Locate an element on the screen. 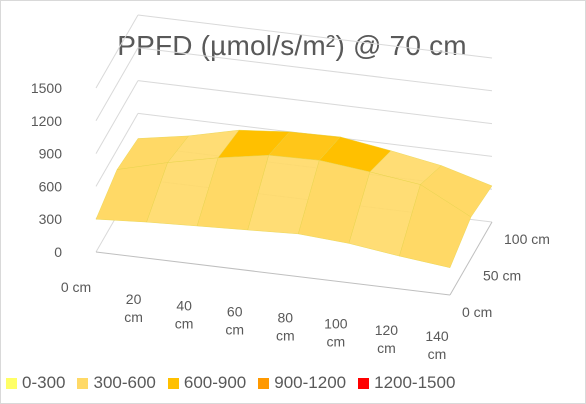 The image size is (586, 404). z-tick-label-4: 1200 is located at coordinates (46, 121).